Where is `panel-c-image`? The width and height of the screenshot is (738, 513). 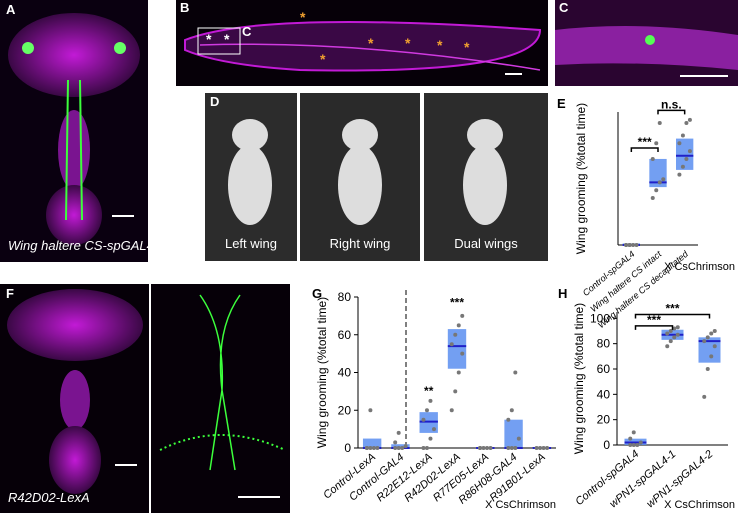 panel-c-image is located at coordinates (646, 43).